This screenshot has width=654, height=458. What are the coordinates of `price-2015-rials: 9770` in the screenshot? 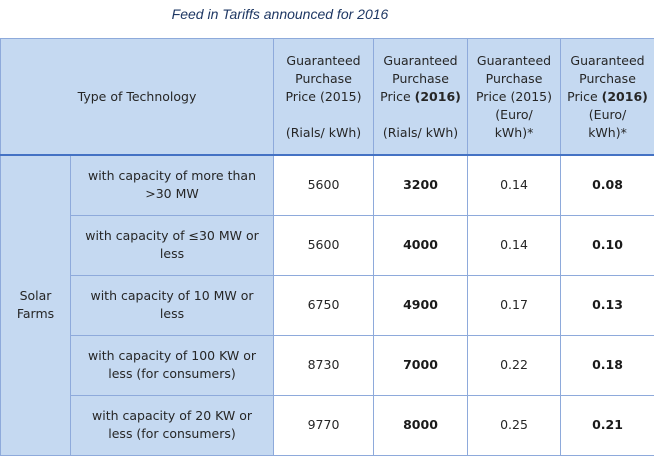 It's located at (324, 425).